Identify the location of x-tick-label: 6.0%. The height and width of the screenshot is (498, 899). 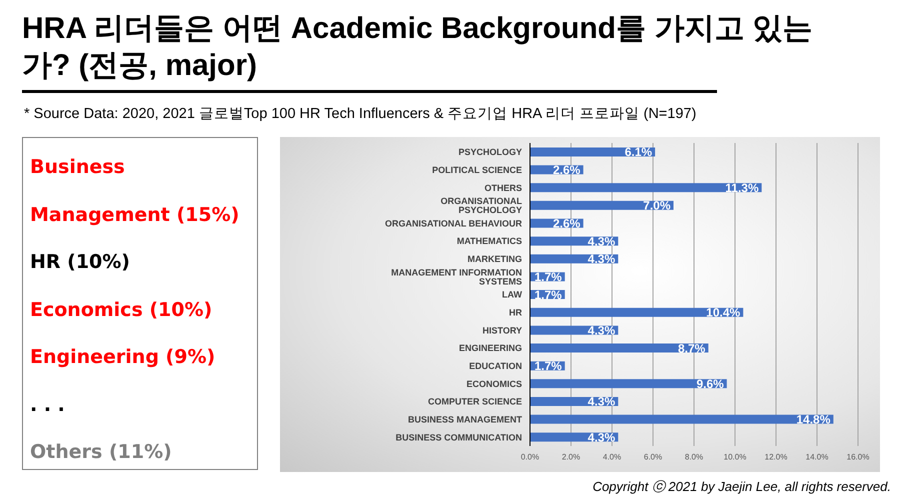
(653, 457).